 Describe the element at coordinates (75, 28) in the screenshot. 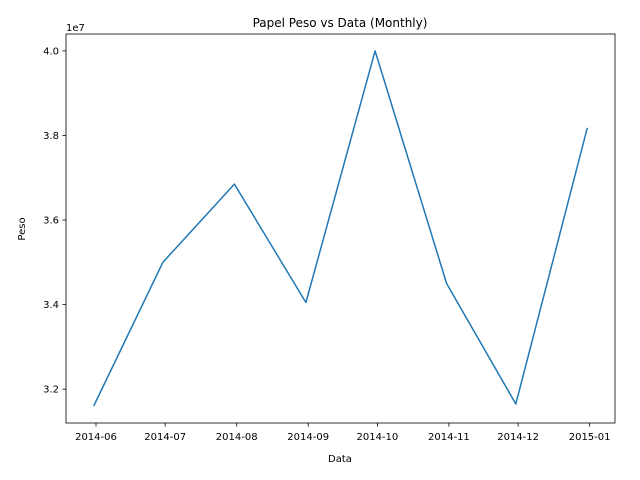

I see `y-offset-label: 1e7` at that location.